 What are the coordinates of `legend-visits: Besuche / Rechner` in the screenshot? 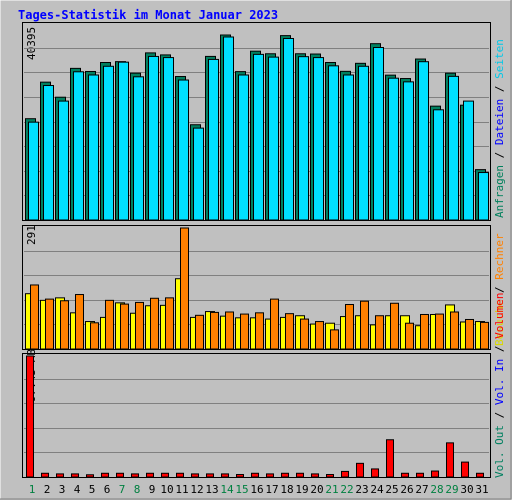 It's located at (499, 289).